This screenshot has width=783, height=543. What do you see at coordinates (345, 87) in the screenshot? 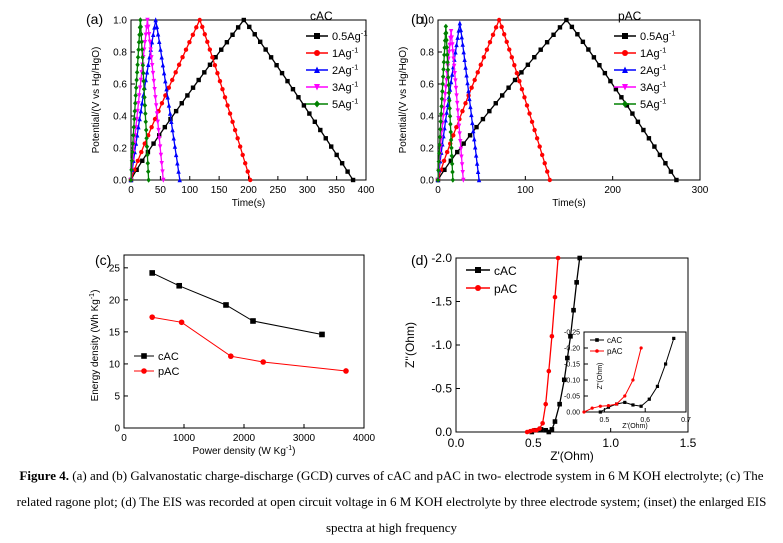
I see `legend-label: 3Ag-1` at bounding box center [345, 87].